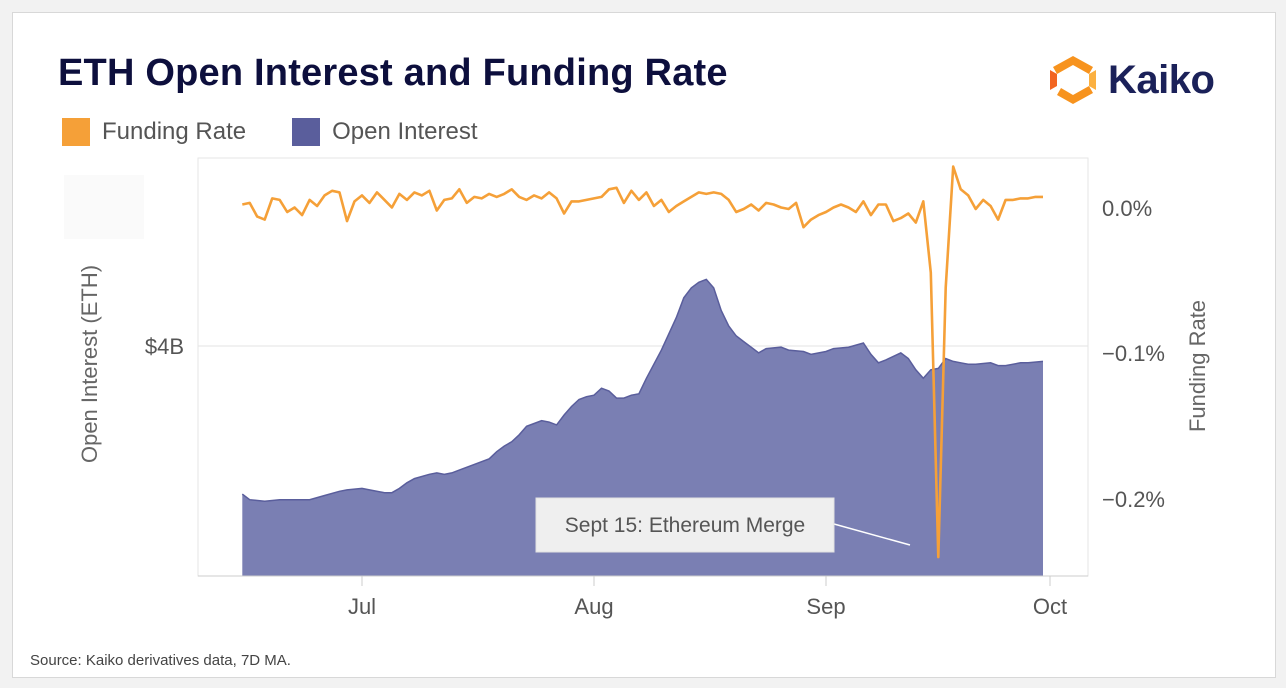 This screenshot has width=1286, height=688. I want to click on y-right-tick-label: 0.0%, so click(1127, 208).